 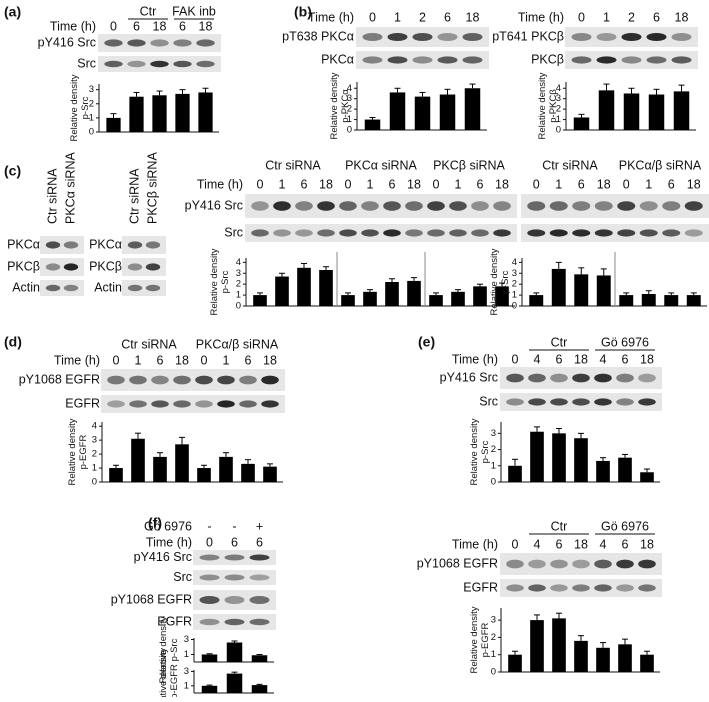 What do you see at coordinates (603, 359) in the screenshot?
I see `lane-label: 4` at bounding box center [603, 359].